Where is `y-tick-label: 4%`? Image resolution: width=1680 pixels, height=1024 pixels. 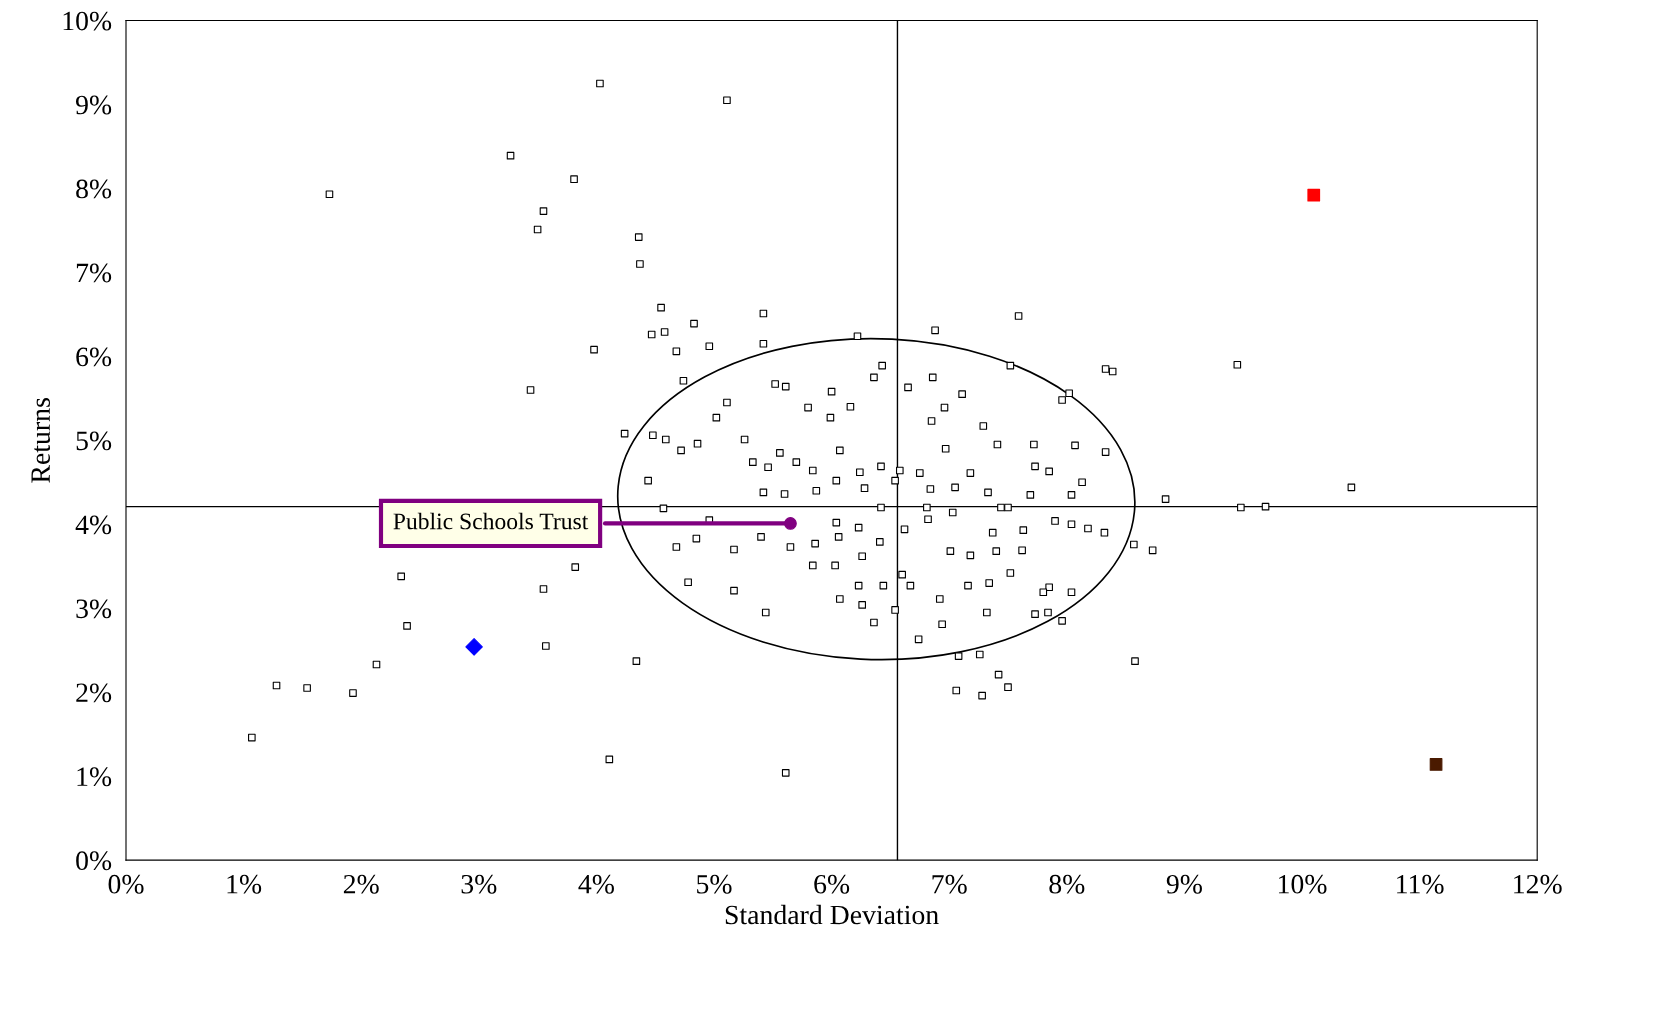 y-tick-label: 4% is located at coordinates (93, 525).